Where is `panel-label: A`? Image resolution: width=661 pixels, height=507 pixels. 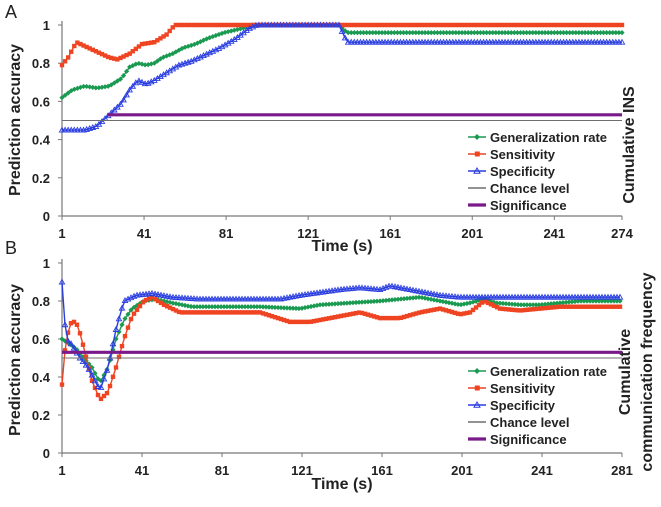 panel-label: A is located at coordinates (11, 12).